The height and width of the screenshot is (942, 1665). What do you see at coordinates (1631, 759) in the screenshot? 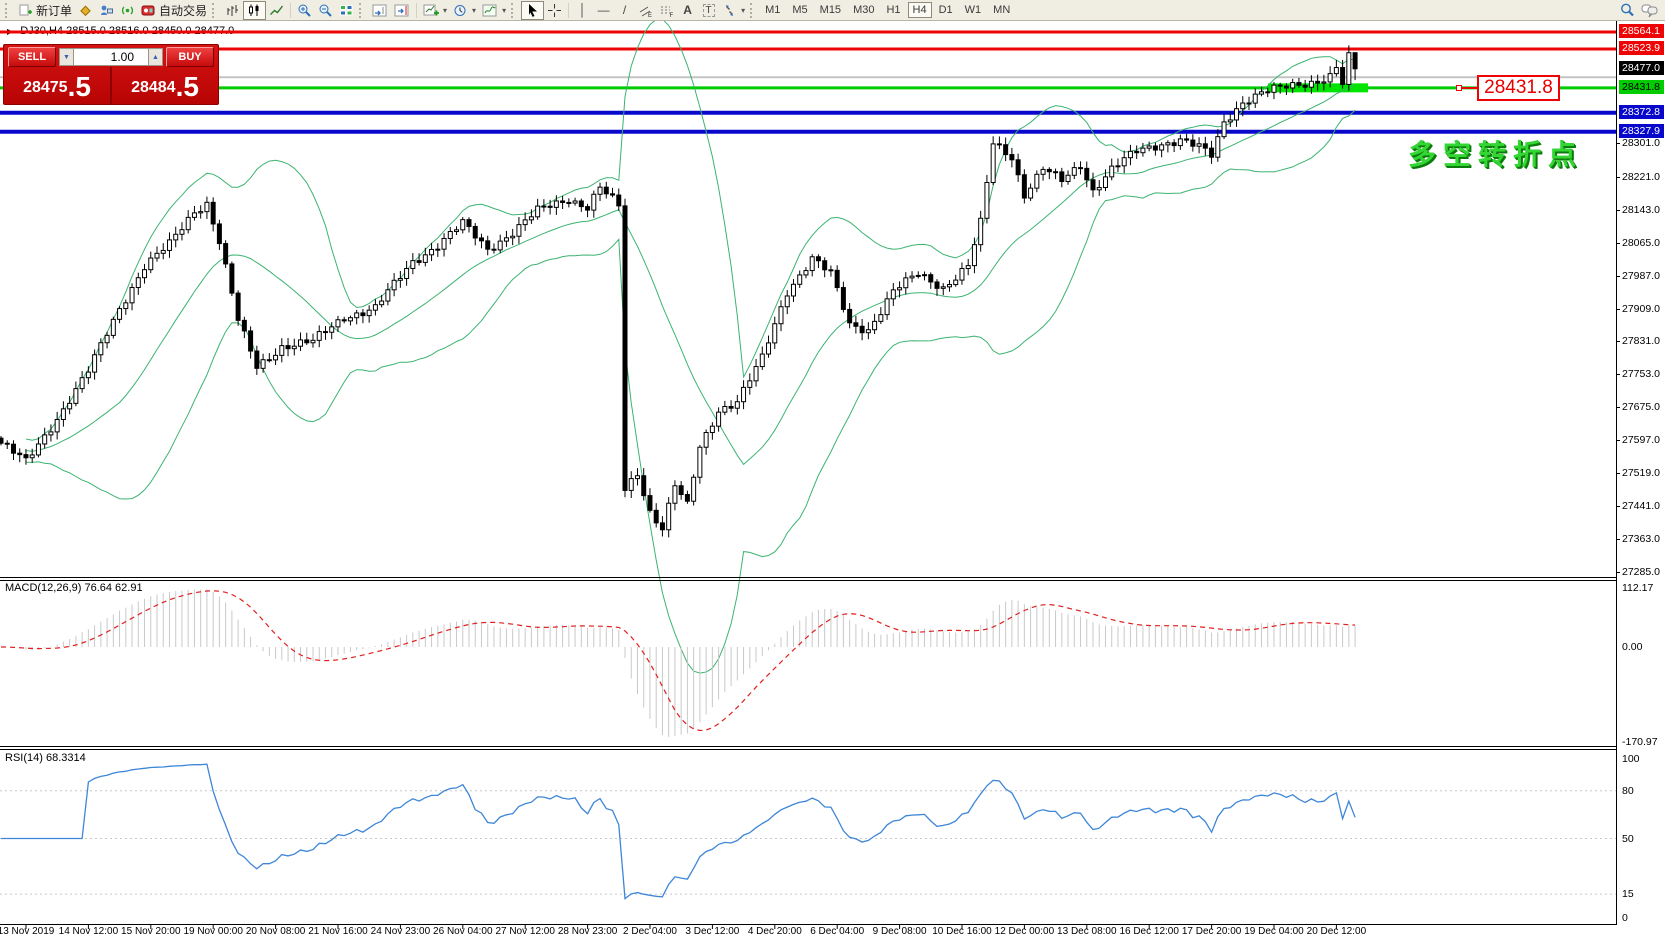
I see `rsi-scale-label: 100` at bounding box center [1631, 759].